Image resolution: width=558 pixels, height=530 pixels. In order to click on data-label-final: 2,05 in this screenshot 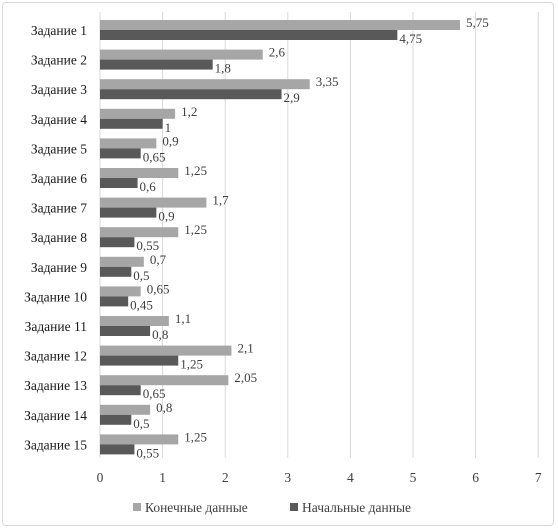, I will do `click(245, 377)`.